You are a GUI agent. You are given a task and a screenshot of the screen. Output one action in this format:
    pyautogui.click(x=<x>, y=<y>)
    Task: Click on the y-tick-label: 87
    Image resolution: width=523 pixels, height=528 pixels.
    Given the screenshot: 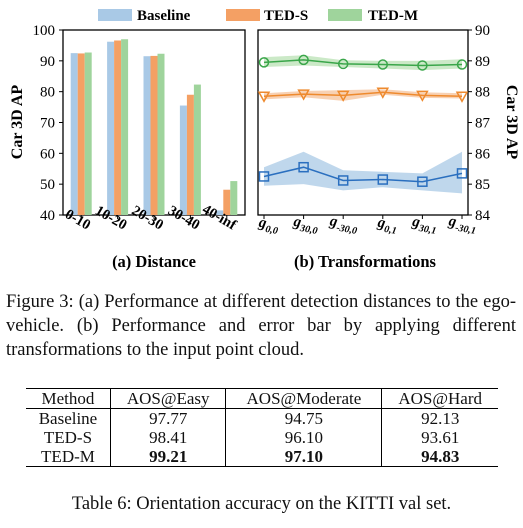 What is the action you would take?
    pyautogui.click(x=483, y=124)
    